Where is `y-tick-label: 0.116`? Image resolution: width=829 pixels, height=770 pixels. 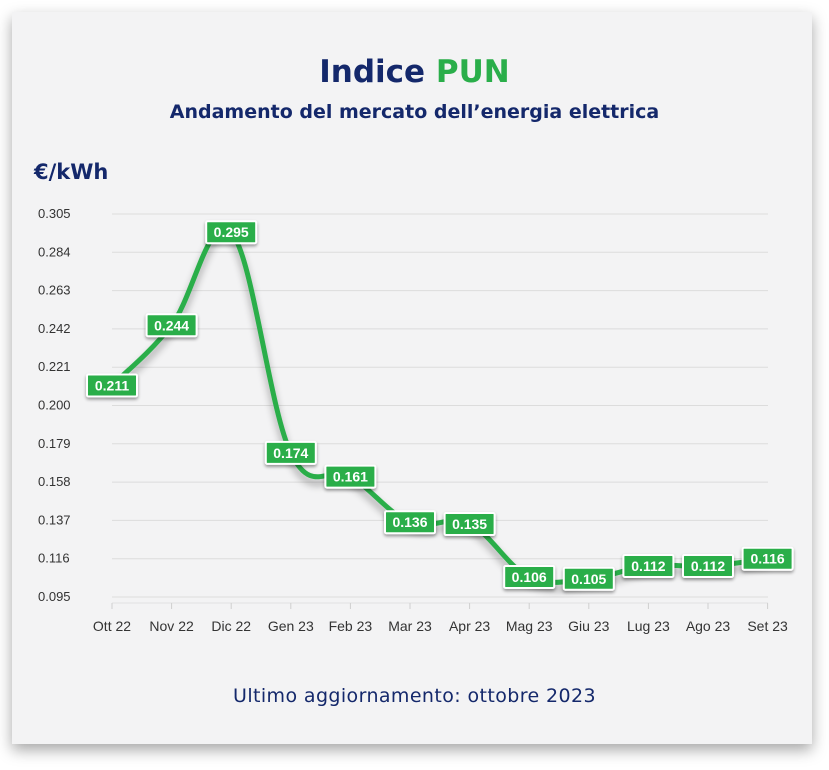
y-tick-label: 0.116 is located at coordinates (54, 558).